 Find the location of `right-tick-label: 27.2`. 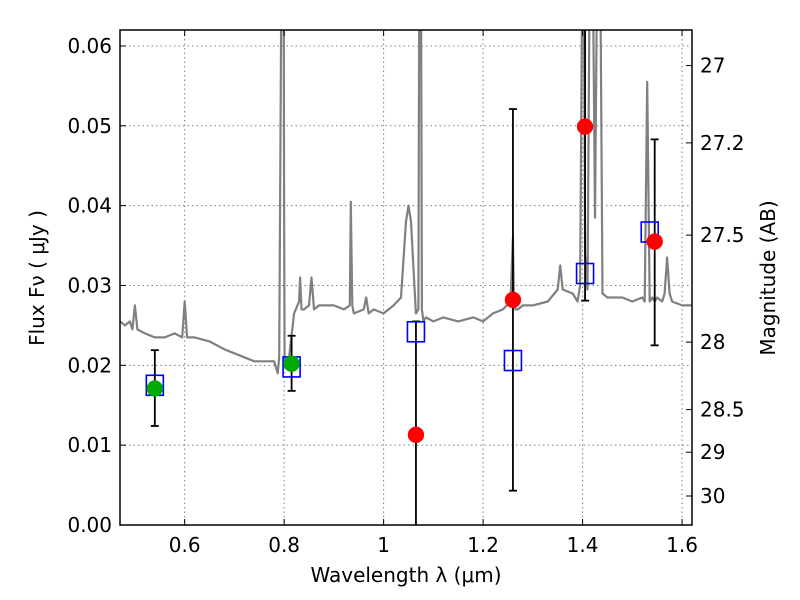

right-tick-label: 27.2 is located at coordinates (722, 143).